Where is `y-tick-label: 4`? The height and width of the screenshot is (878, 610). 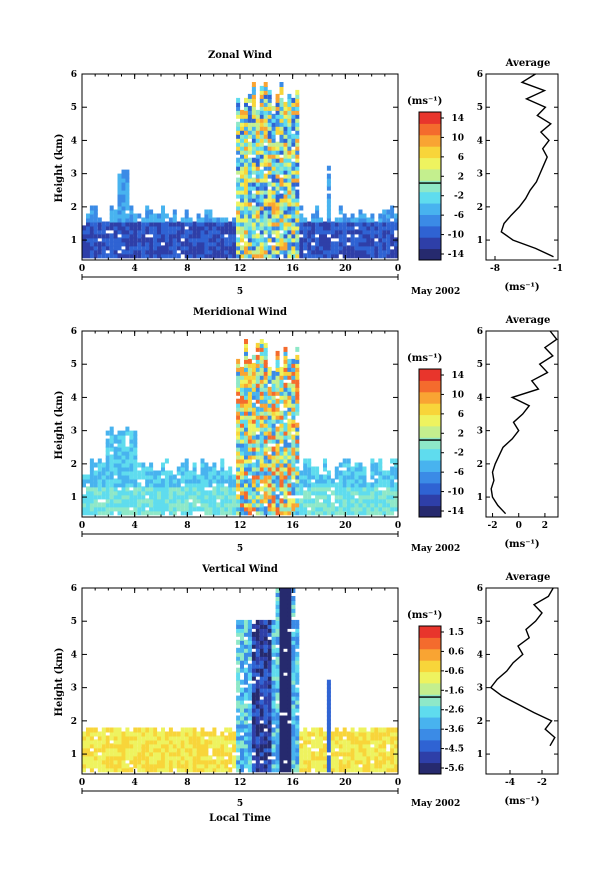
y-tick-label: 4 is located at coordinates (74, 141).